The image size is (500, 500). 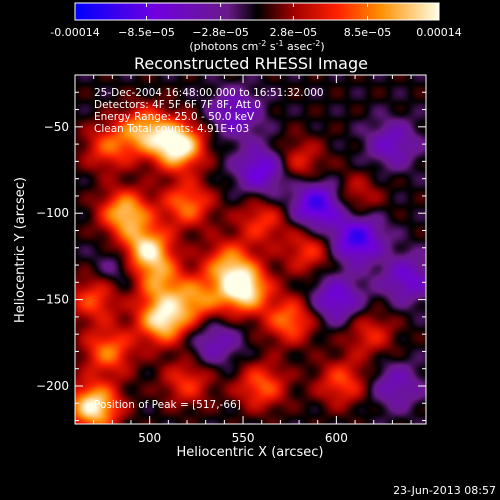 What do you see at coordinates (171, 129) in the screenshot?
I see `info-line: Clean Total counts: 4.91E+03` at bounding box center [171, 129].